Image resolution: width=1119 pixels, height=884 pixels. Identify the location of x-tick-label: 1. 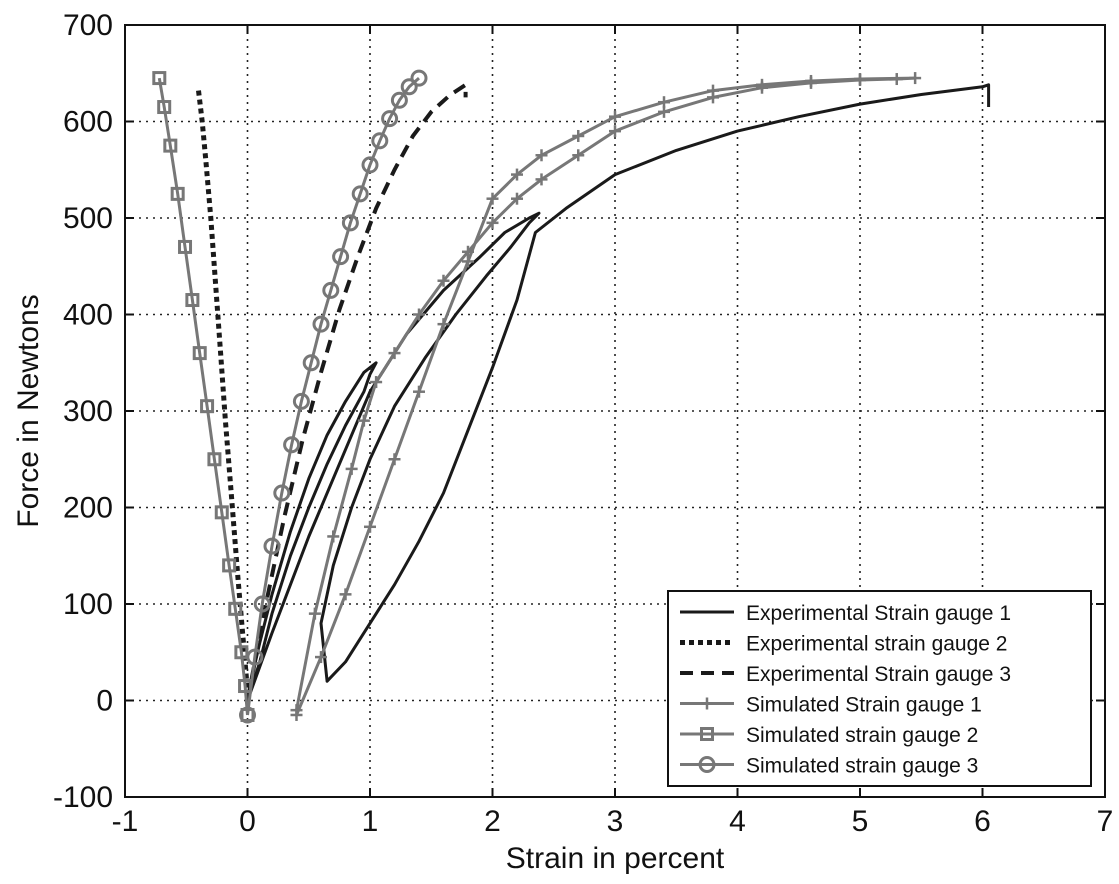
(370, 821).